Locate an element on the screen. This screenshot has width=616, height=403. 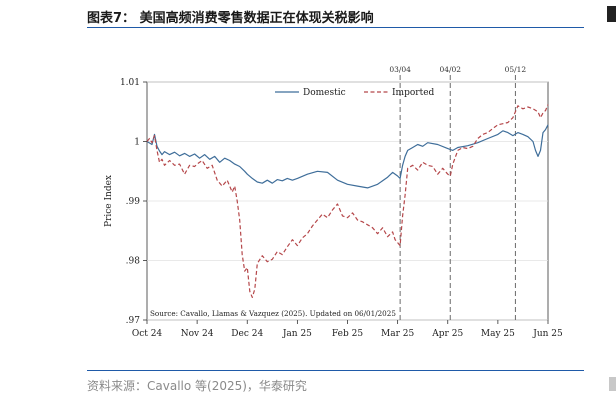
y-axis-label: Price Index is located at coordinates (109, 201).